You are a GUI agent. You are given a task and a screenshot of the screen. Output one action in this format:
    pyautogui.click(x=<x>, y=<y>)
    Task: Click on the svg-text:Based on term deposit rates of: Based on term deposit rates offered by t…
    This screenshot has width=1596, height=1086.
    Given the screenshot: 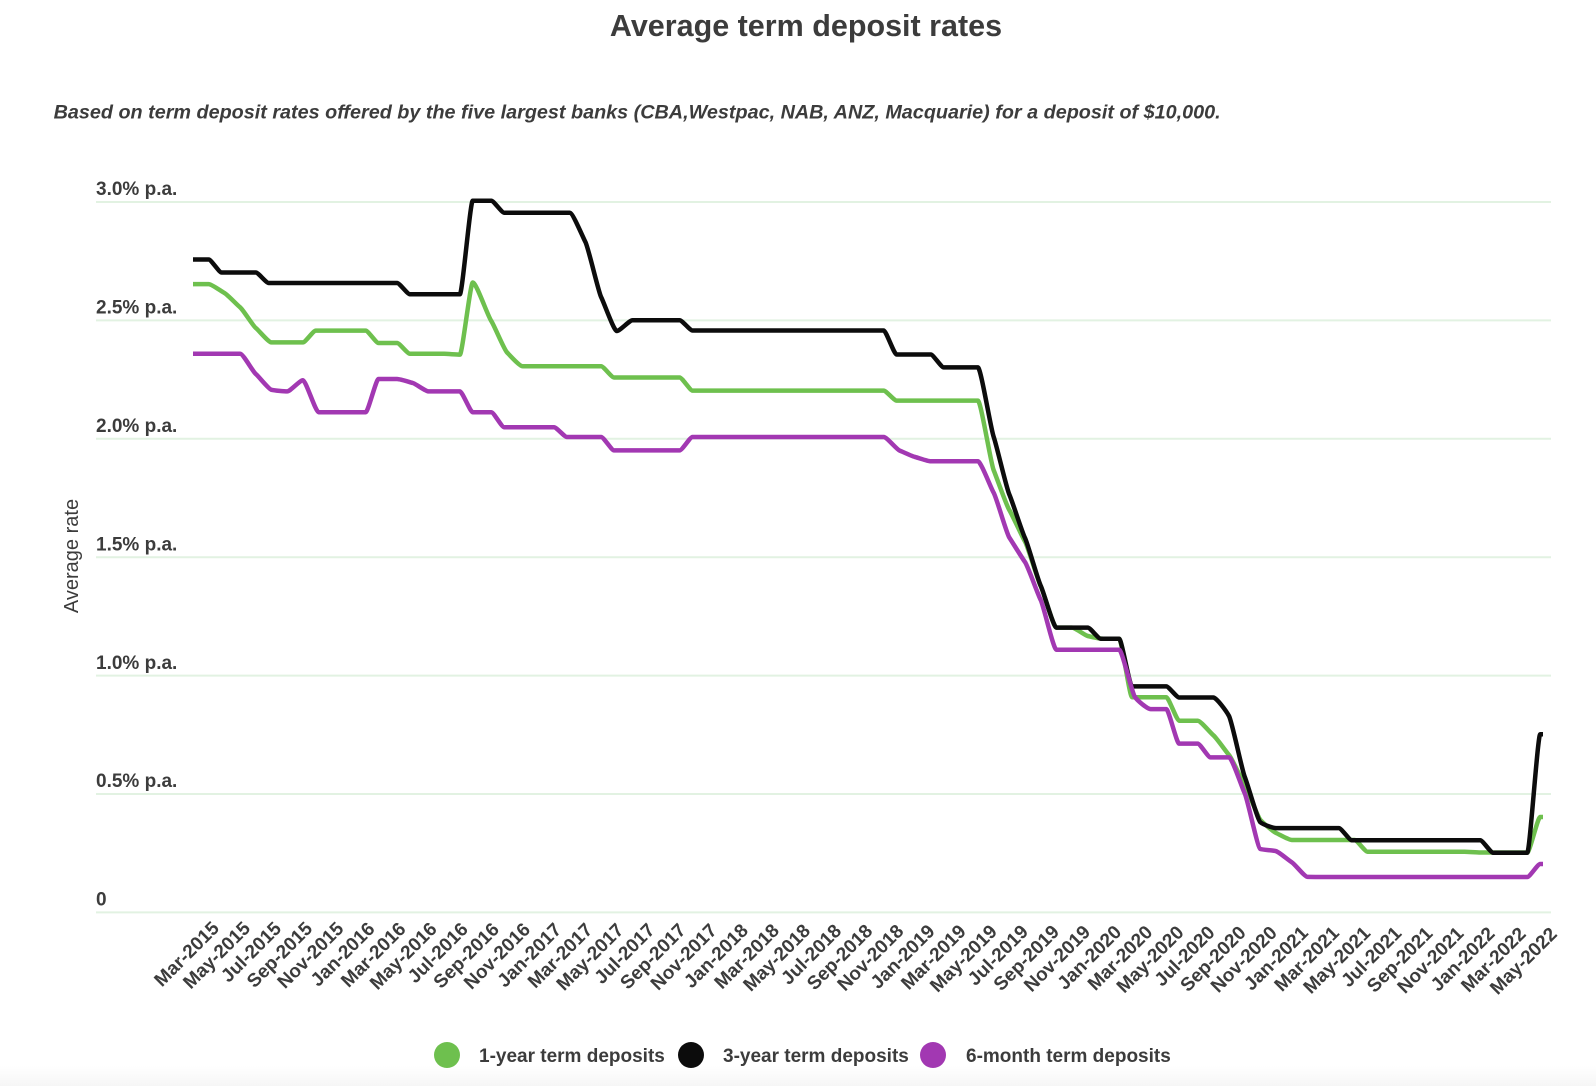 What is the action you would take?
    pyautogui.click(x=637, y=113)
    